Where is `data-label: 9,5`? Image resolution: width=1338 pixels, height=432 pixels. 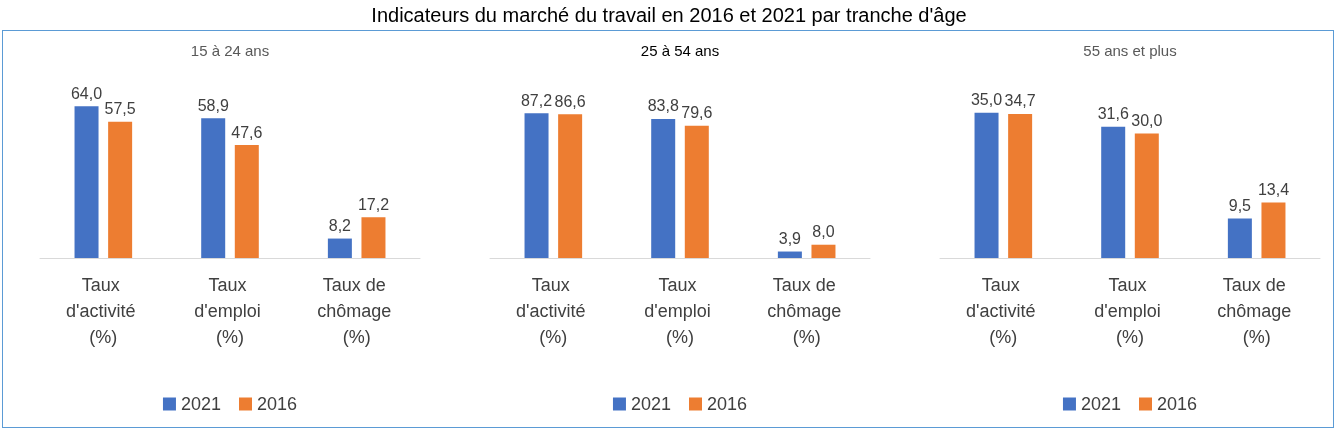 data-label: 9,5 is located at coordinates (1240, 206).